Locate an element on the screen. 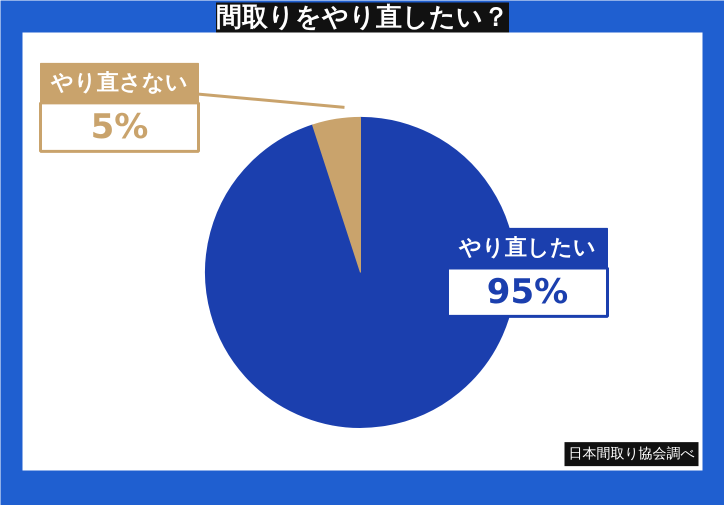 The height and width of the screenshot is (505, 724). slice-label: やり直さない is located at coordinates (119, 83).